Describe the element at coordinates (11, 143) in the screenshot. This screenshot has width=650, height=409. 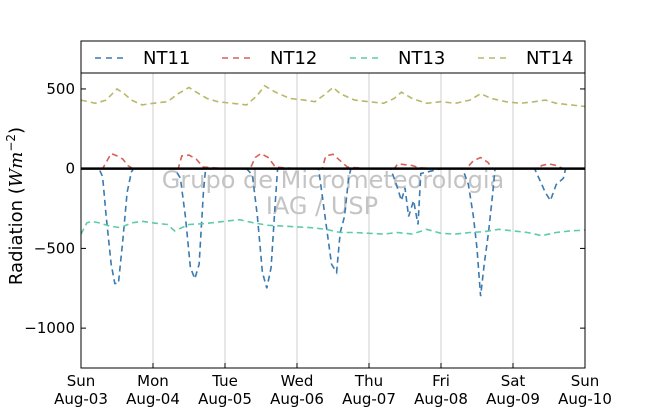
I see `ylabel-exponent: −2` at that location.